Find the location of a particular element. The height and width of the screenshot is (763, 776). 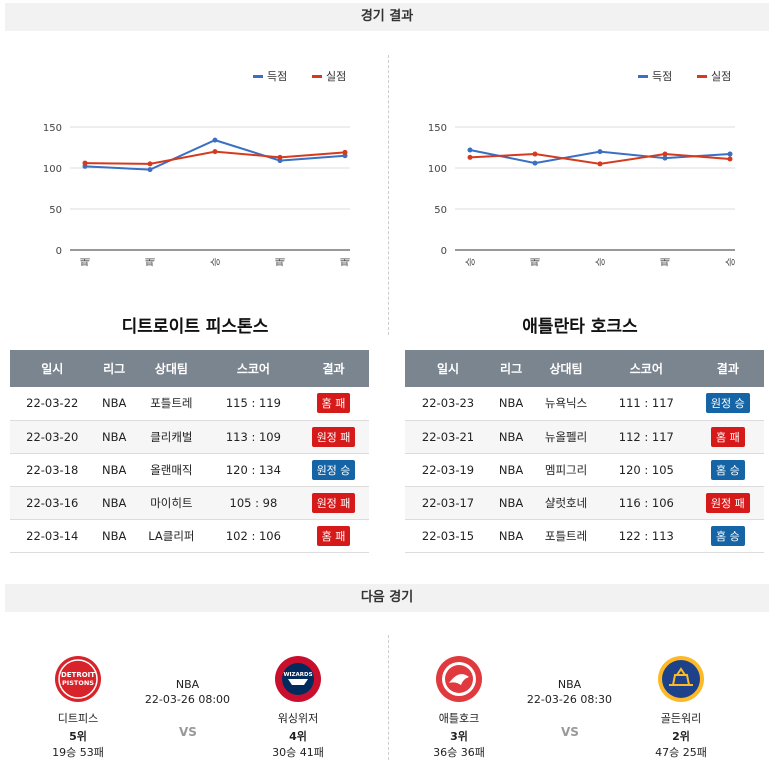

cell-result: 홈 승 is located at coordinates (727, 470).